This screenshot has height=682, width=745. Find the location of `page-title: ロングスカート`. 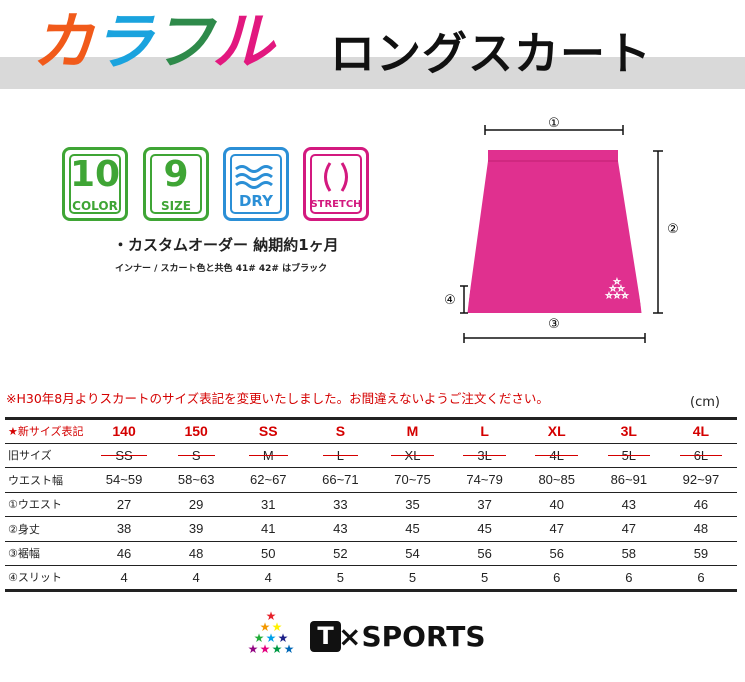

page-title: ロングスカート is located at coordinates (491, 53).